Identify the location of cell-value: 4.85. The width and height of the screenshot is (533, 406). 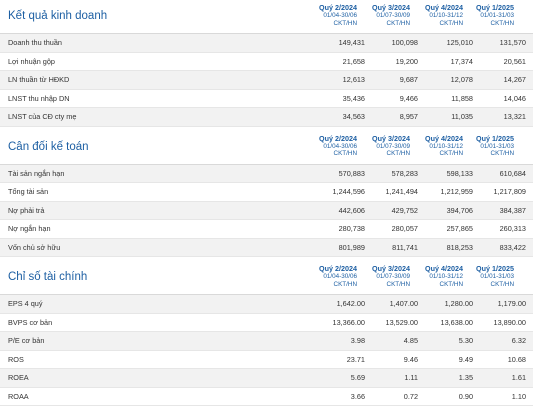
(388, 341).